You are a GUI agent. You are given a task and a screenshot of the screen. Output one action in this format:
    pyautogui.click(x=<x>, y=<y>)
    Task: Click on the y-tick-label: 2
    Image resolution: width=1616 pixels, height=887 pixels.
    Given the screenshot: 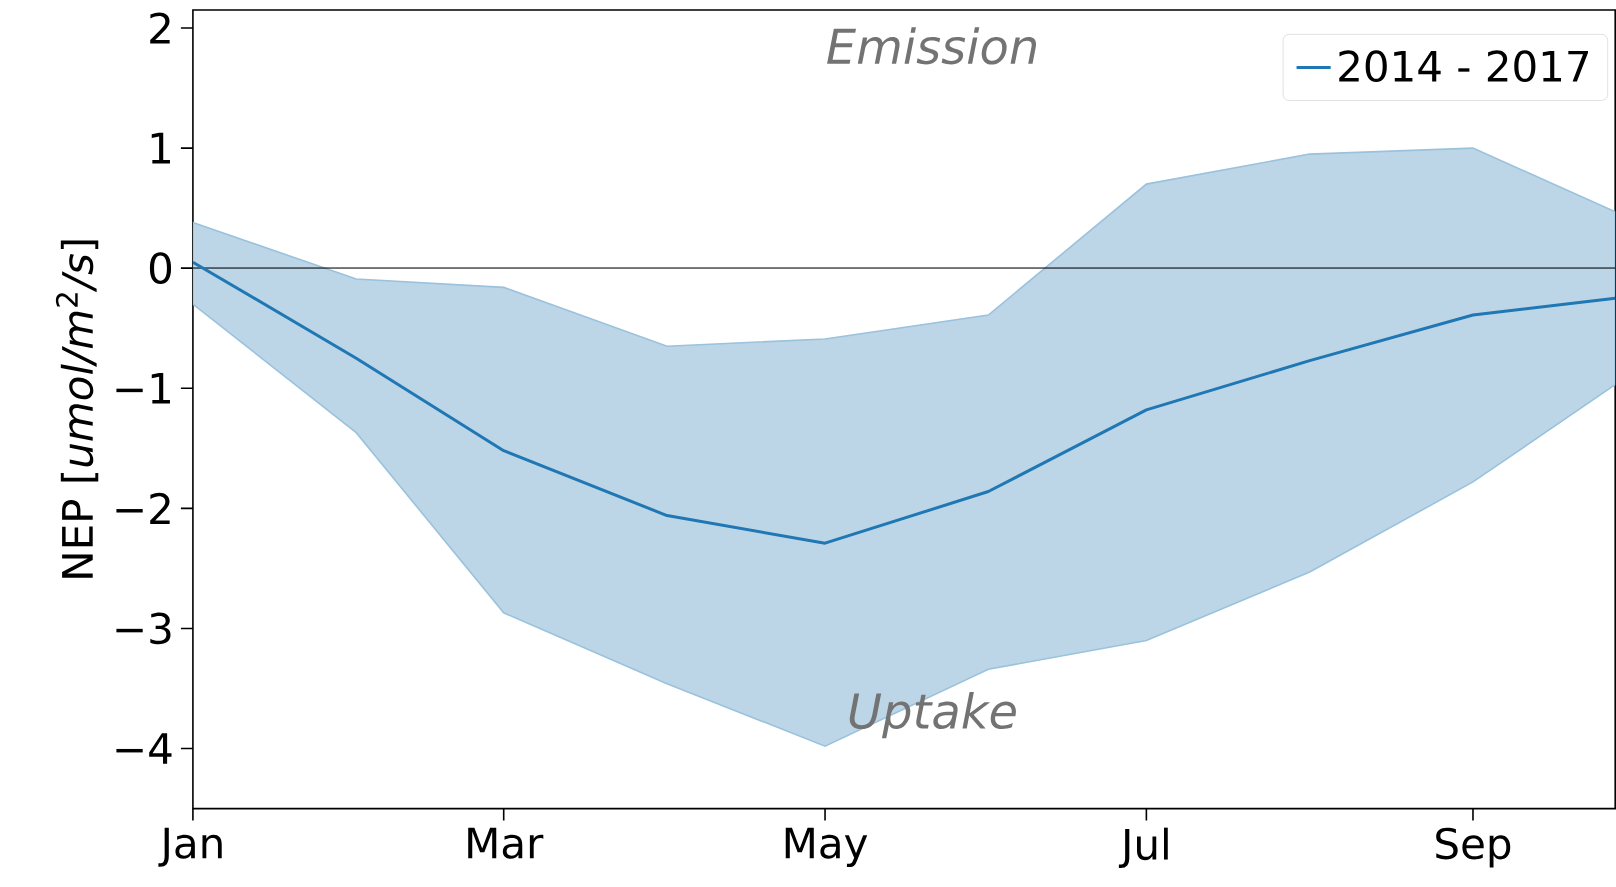 What is the action you would take?
    pyautogui.click(x=160, y=28)
    